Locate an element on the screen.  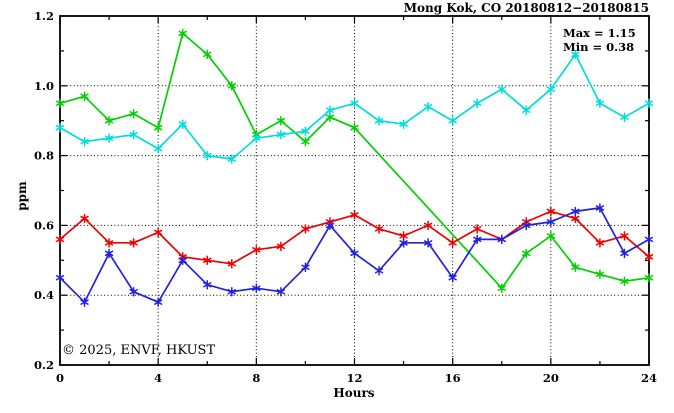
x-tick-label: 8 is located at coordinates (256, 378).